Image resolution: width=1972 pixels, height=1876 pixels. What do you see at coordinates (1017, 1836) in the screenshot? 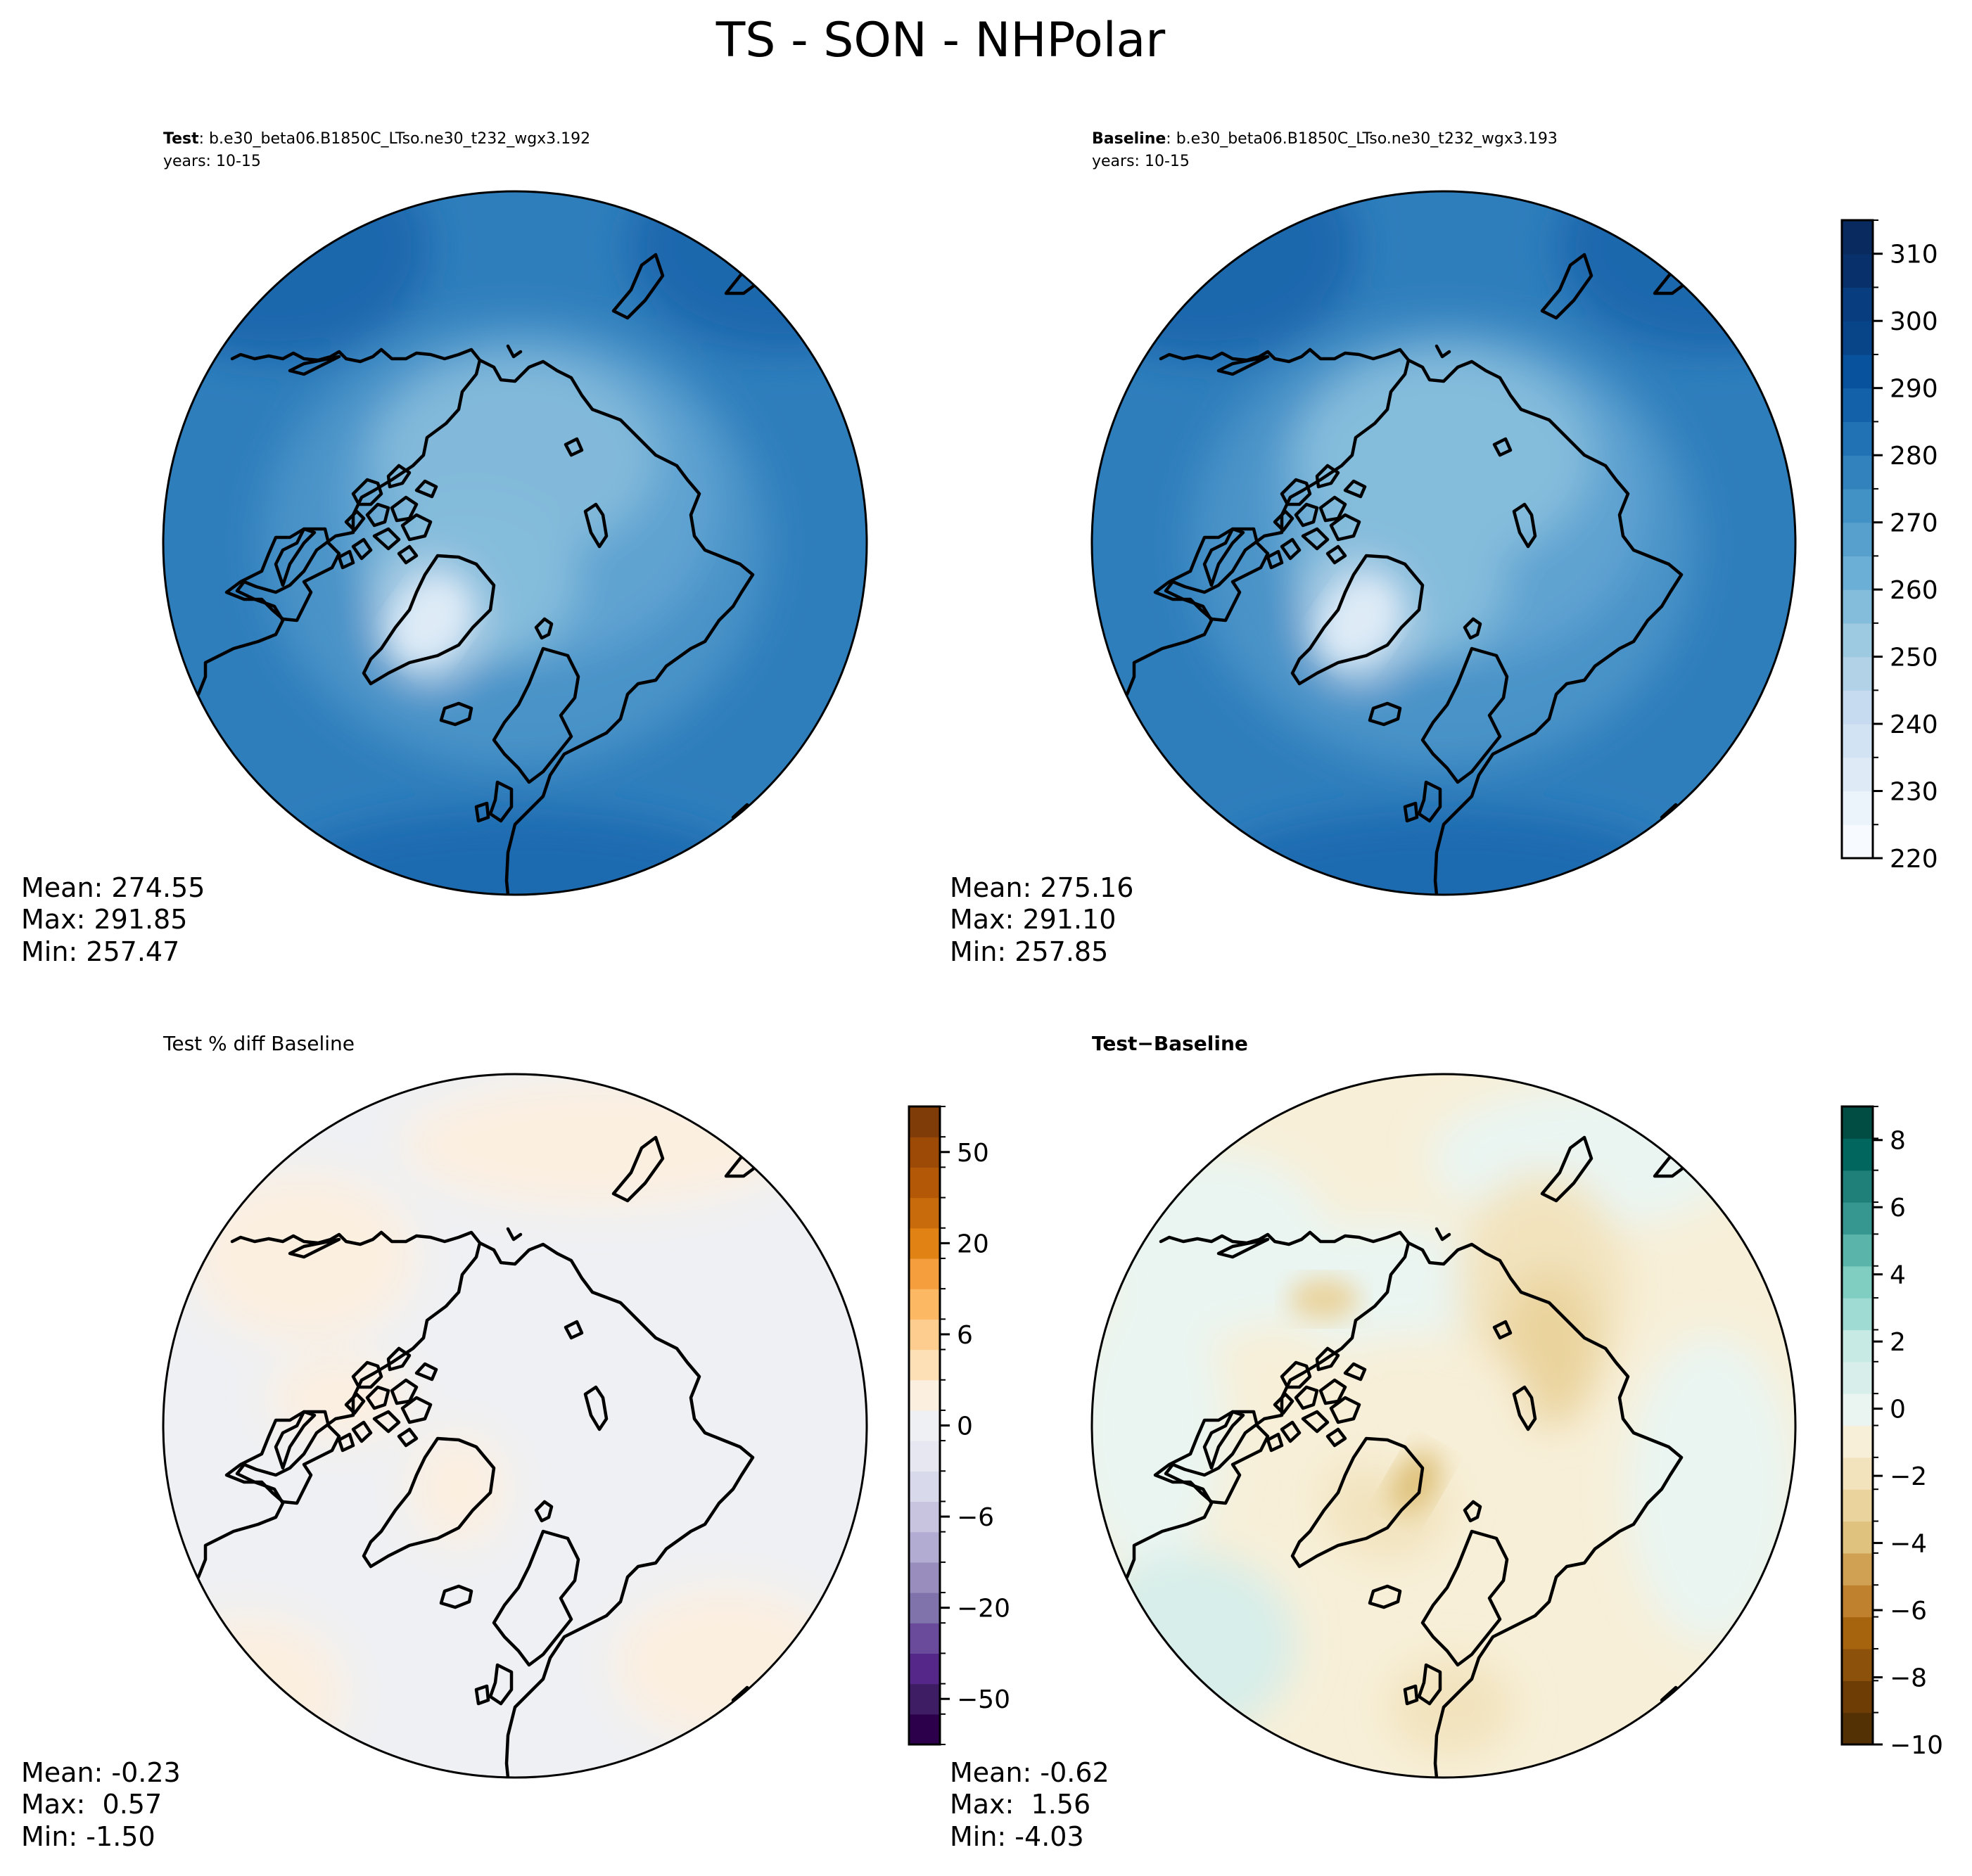
I see `panel-diff-stat-min: Min: -4.03` at bounding box center [1017, 1836].